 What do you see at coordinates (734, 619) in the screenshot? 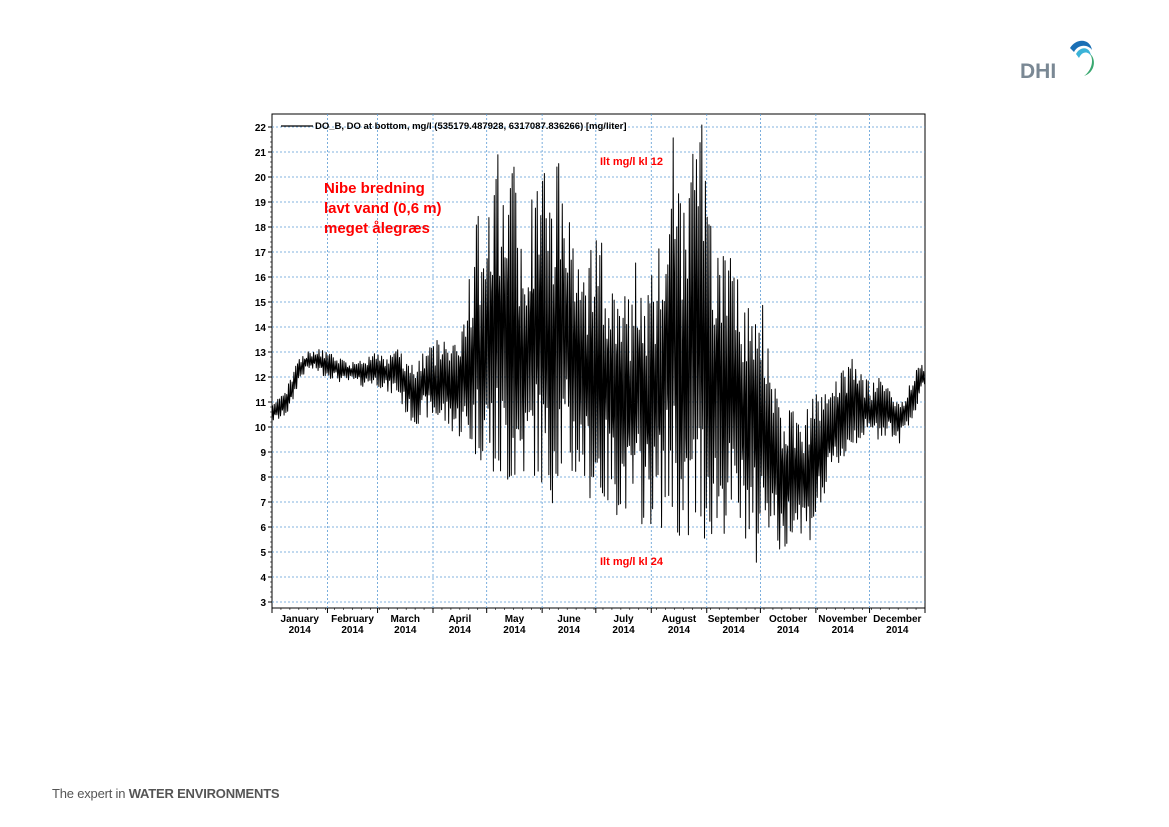
I see `x-tick-month: September` at bounding box center [734, 619].